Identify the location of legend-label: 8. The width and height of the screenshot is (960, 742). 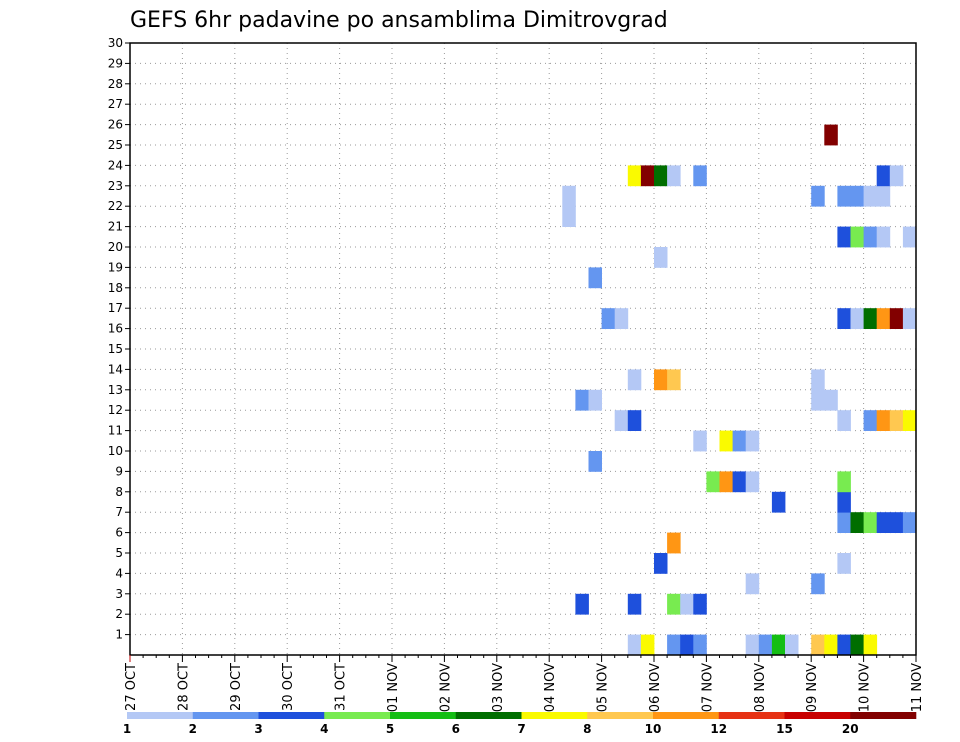
(587, 729).